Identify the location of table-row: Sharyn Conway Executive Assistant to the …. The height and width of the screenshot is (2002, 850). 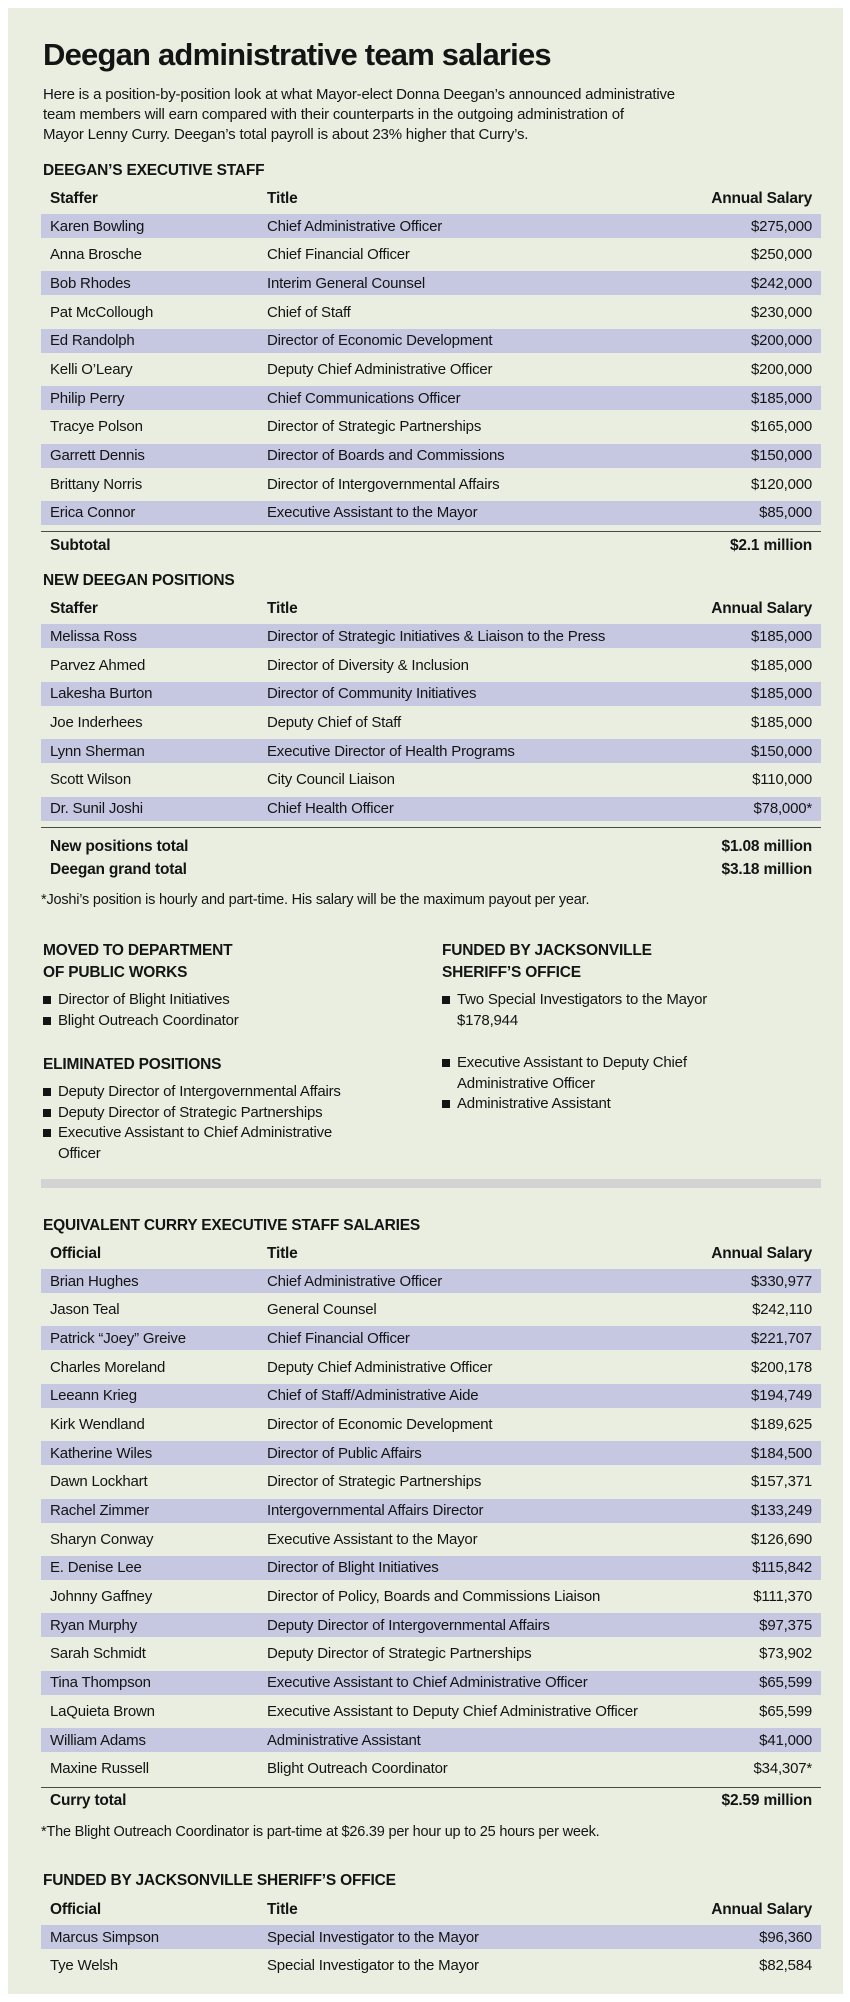
(431, 1539).